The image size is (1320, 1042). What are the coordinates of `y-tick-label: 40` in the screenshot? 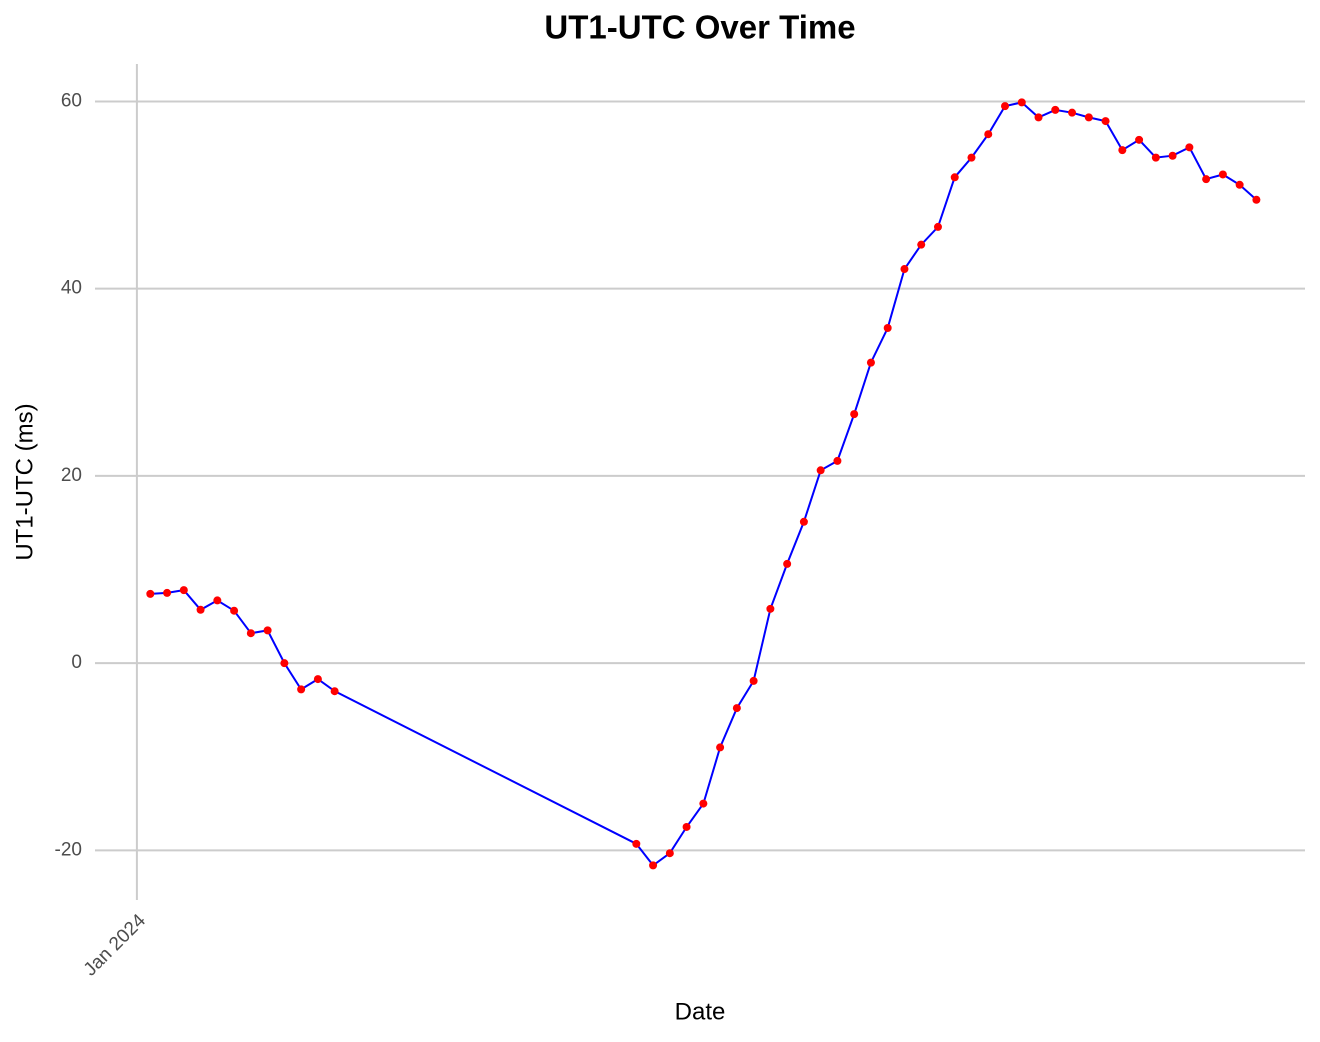 It's located at (71, 288).